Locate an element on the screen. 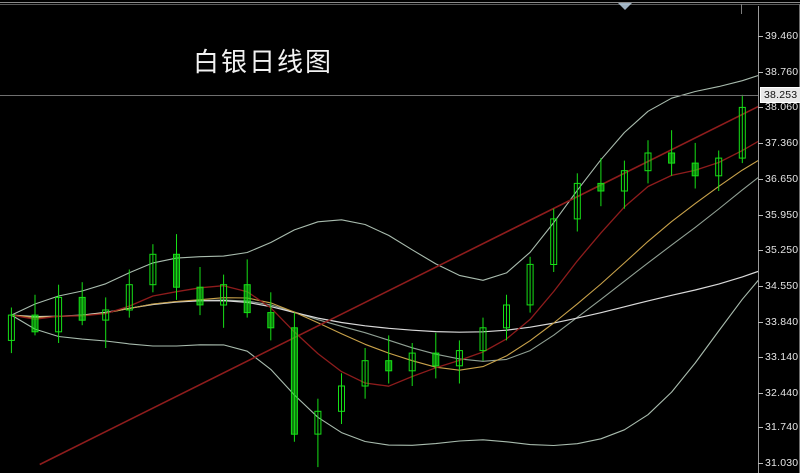 This screenshot has width=800, height=473. price-axis-label: 32.440 is located at coordinates (782, 393).